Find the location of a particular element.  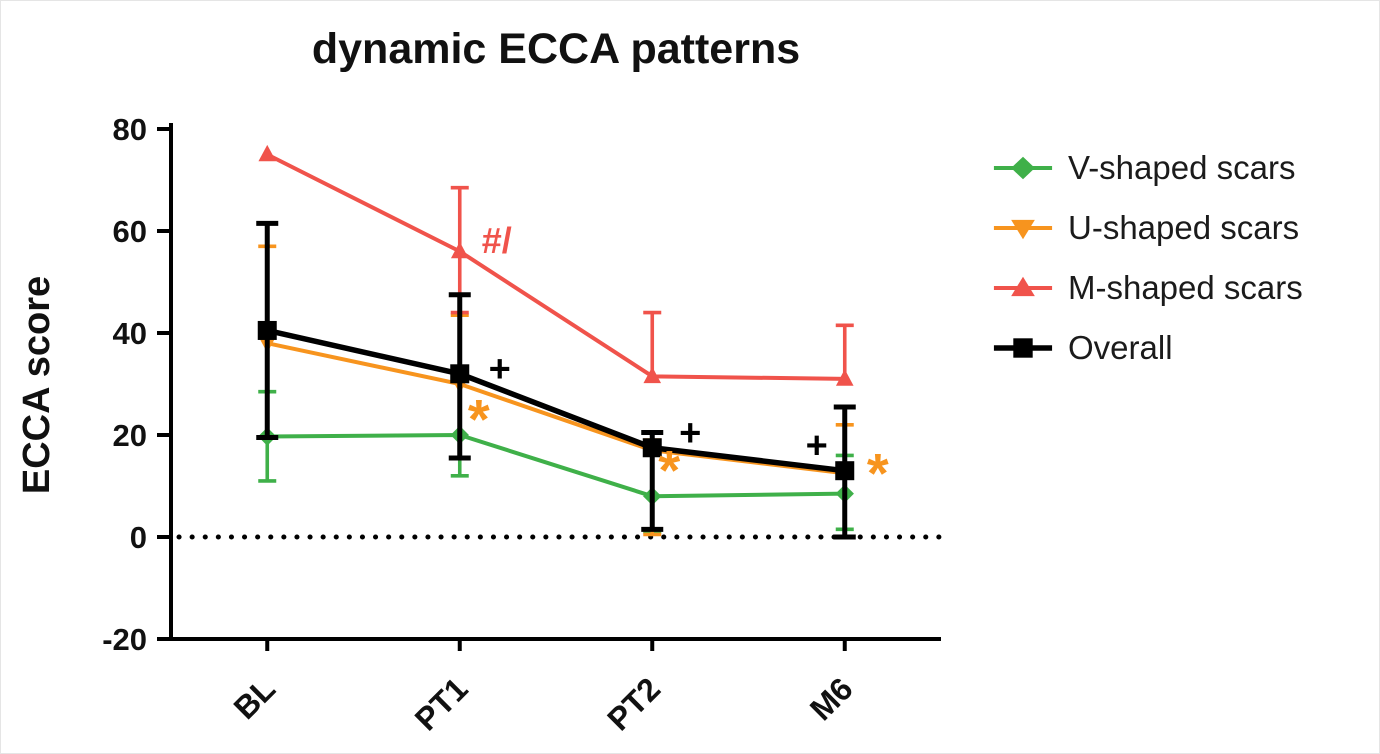

y-tick-label: 0 is located at coordinates (138, 537).